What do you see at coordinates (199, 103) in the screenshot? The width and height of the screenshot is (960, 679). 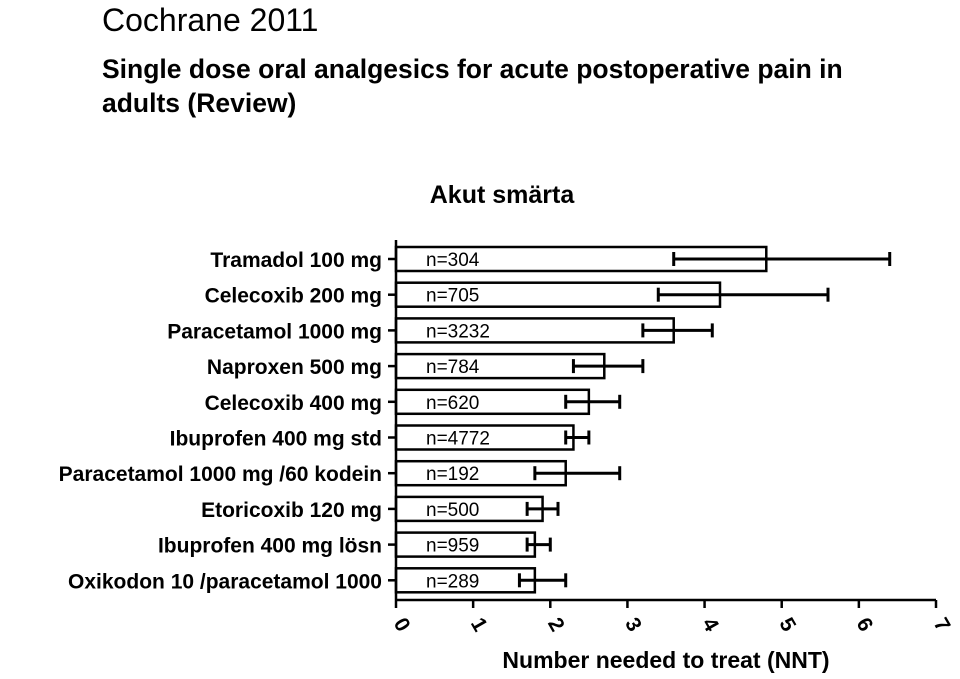 I see `subtitle-line-2: adults (Review)` at bounding box center [199, 103].